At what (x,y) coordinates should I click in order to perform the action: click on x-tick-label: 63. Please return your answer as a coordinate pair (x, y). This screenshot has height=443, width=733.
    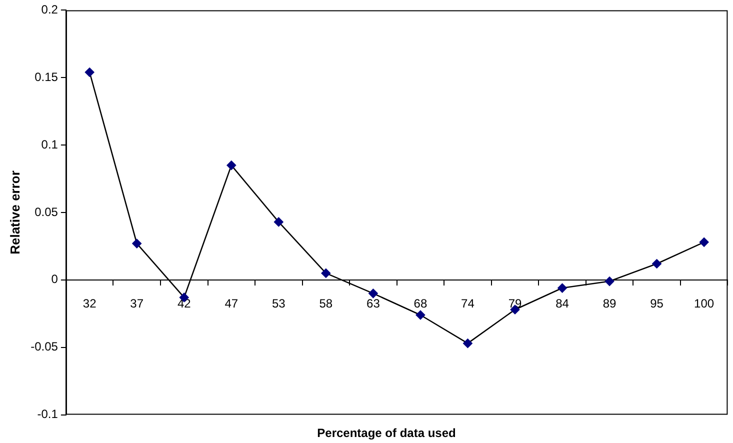
    Looking at the image, I should click on (373, 303).